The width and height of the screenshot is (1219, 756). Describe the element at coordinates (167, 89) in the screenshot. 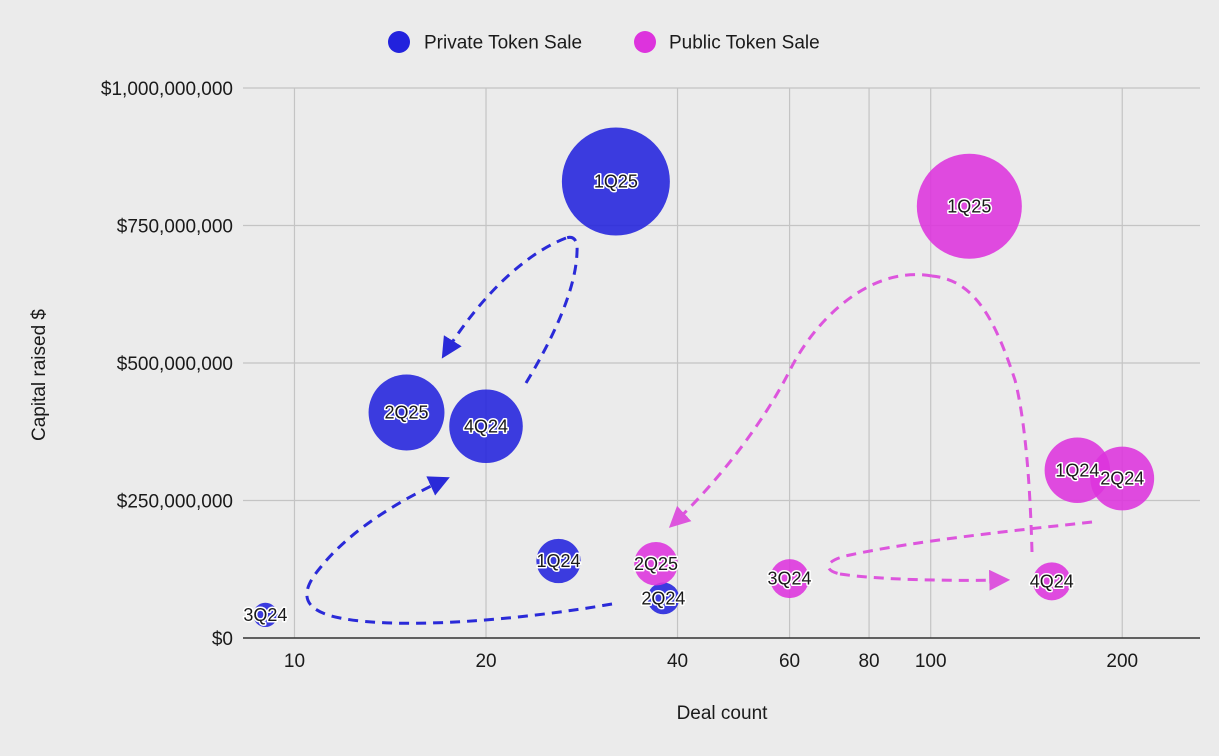

I see `y-tick-label: $1,000,000,000` at that location.